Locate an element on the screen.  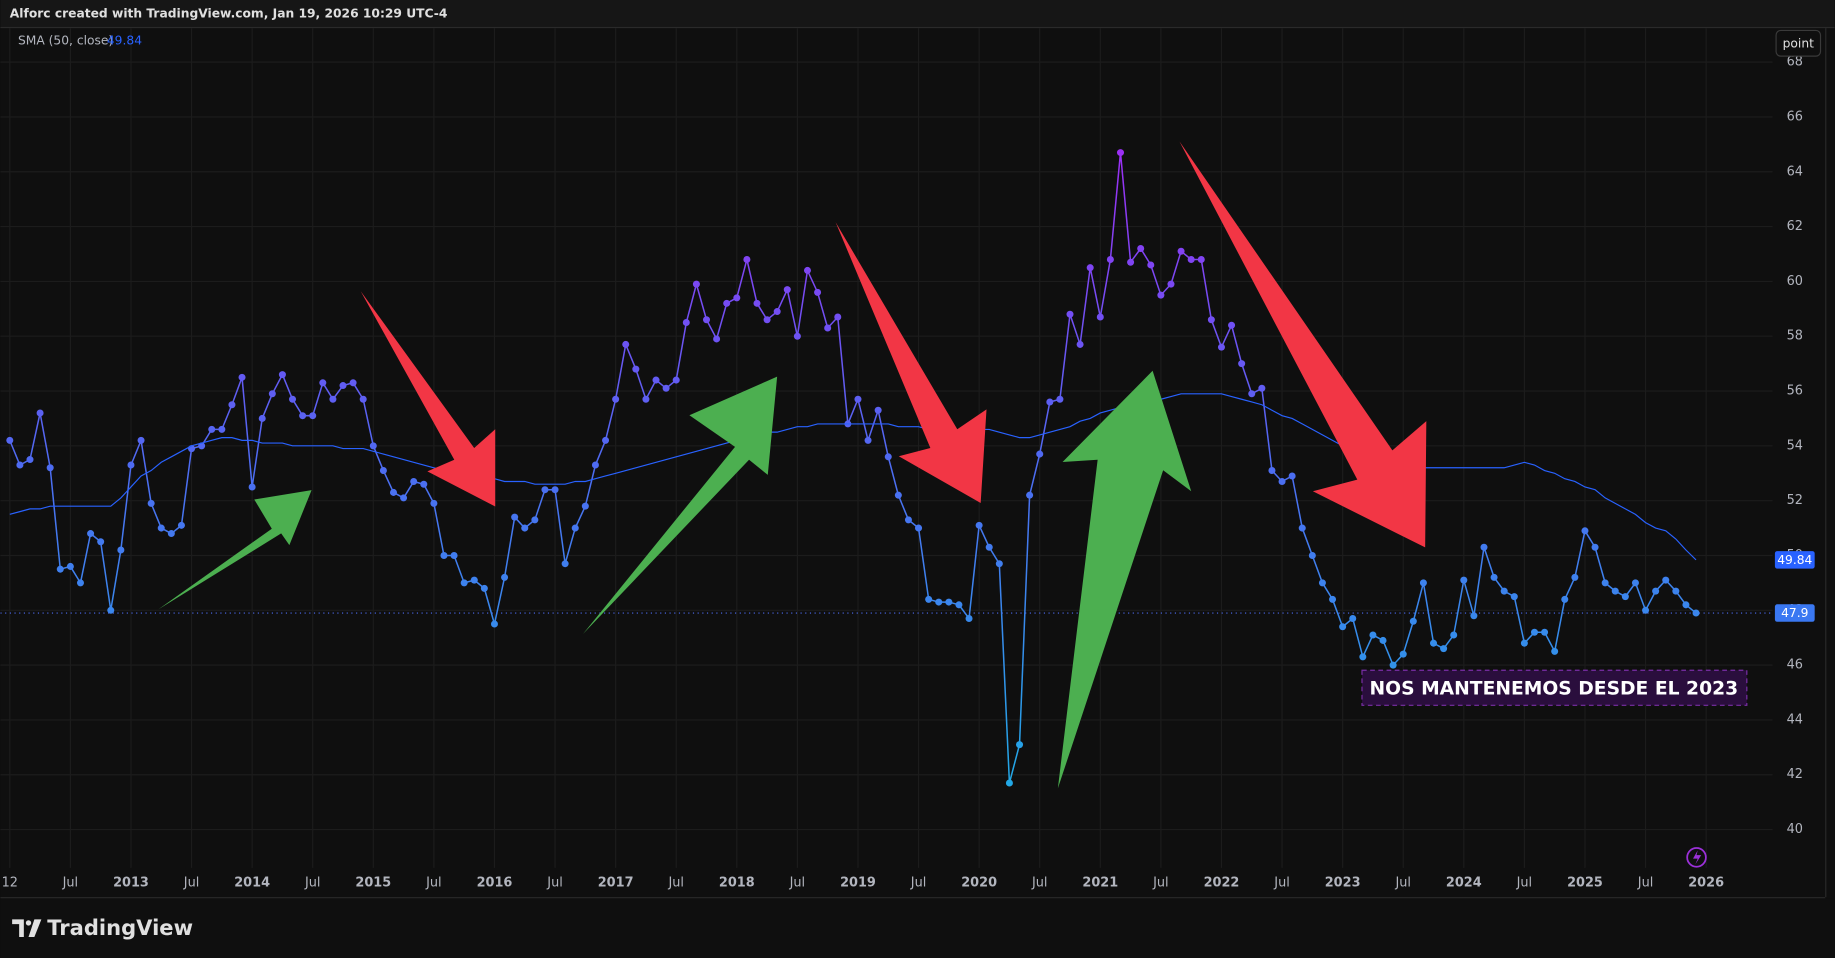
last-price-label: 47.9 is located at coordinates (1794, 613).